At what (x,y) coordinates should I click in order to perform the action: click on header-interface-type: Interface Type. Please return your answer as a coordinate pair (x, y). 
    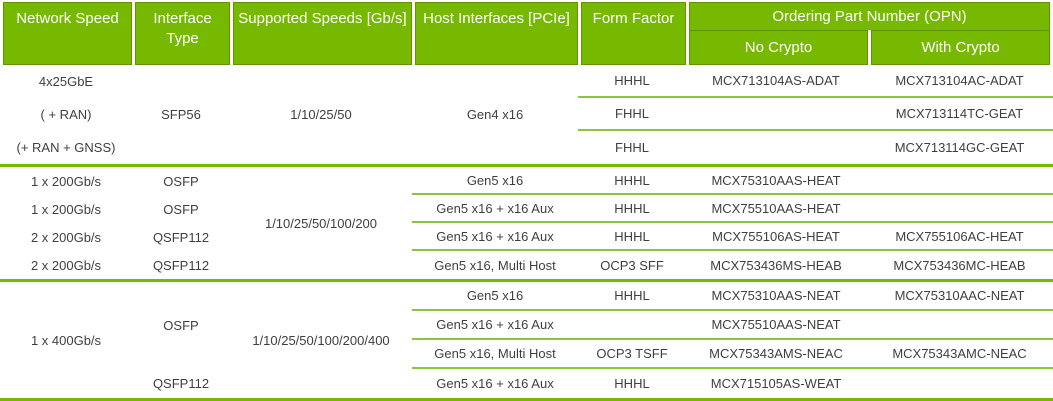
    Looking at the image, I should click on (182, 33).